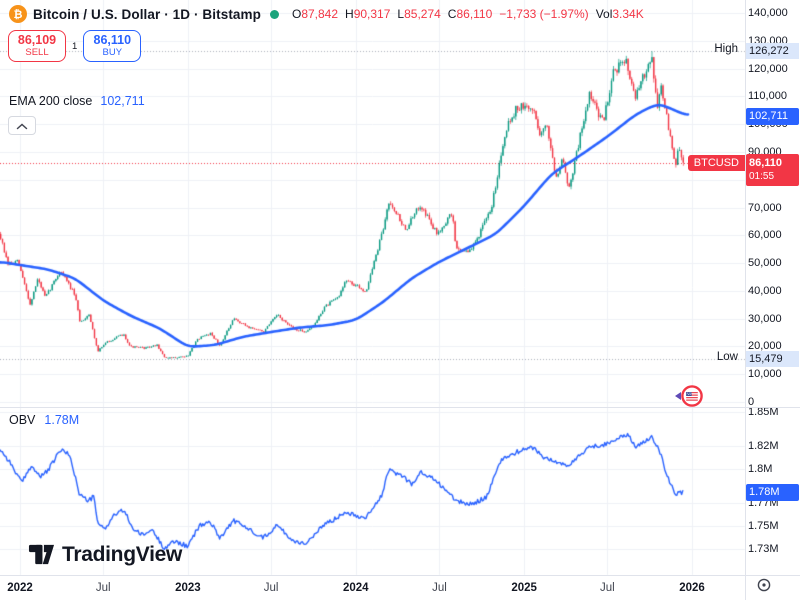 The width and height of the screenshot is (800, 600). I want to click on buy-price: 86,110, so click(112, 39).